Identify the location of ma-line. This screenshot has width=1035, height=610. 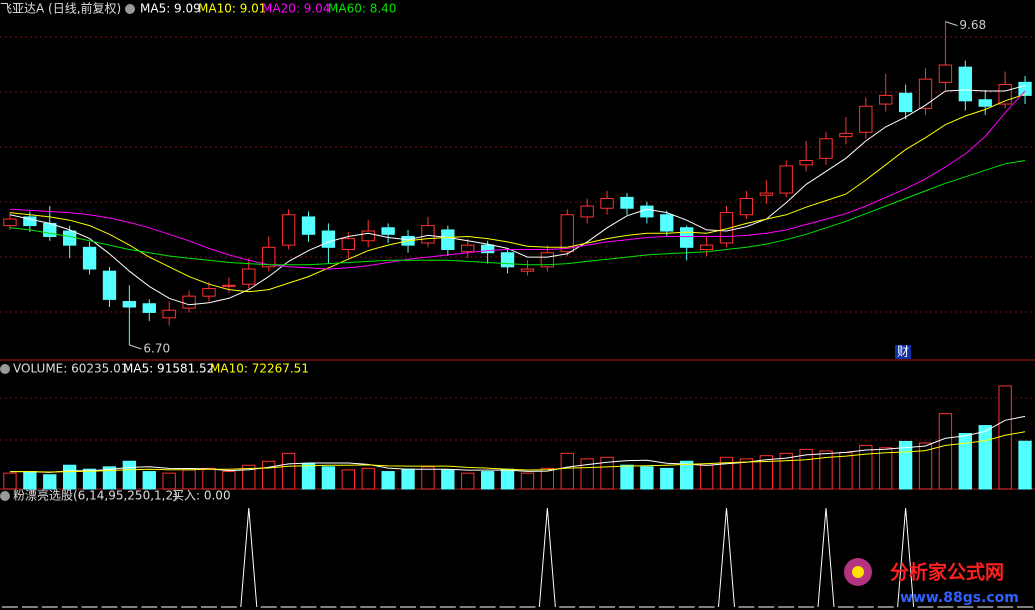
(518, 452).